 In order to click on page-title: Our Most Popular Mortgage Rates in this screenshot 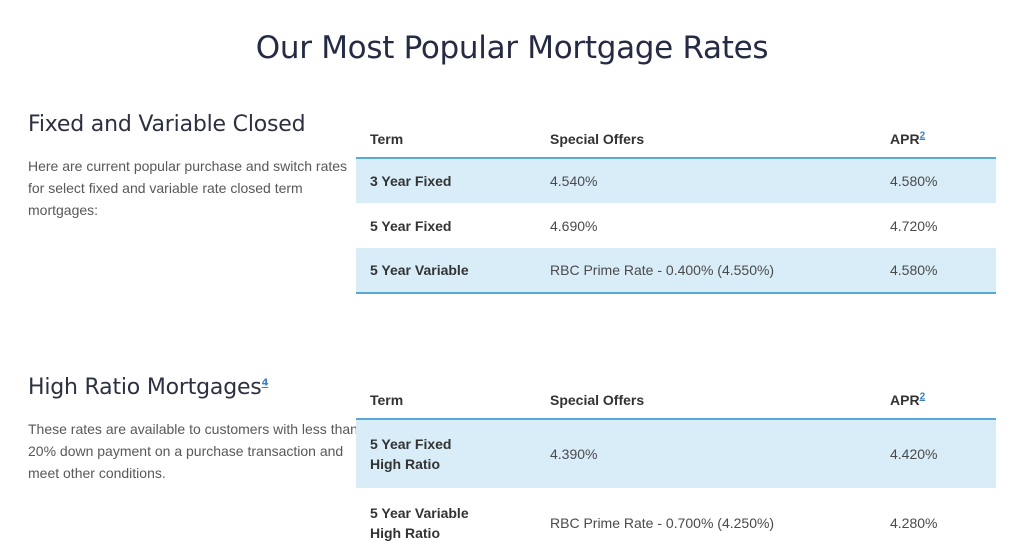, I will do `click(512, 48)`.